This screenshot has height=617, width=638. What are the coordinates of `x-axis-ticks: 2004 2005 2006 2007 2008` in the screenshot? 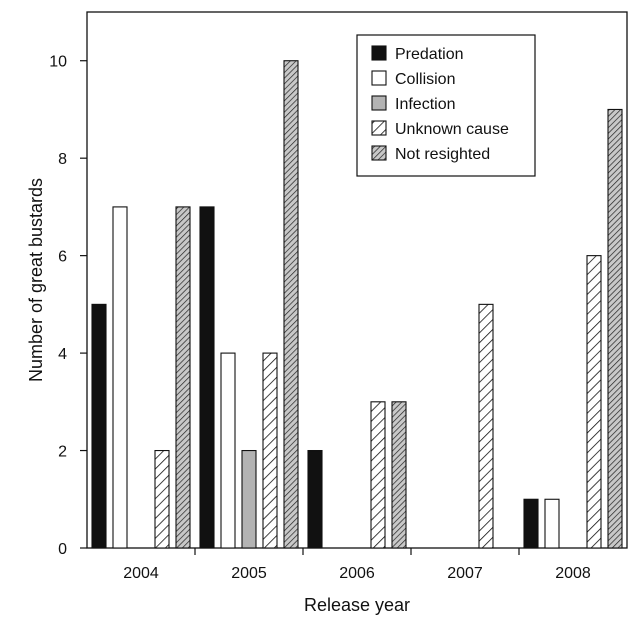 It's located at (357, 565).